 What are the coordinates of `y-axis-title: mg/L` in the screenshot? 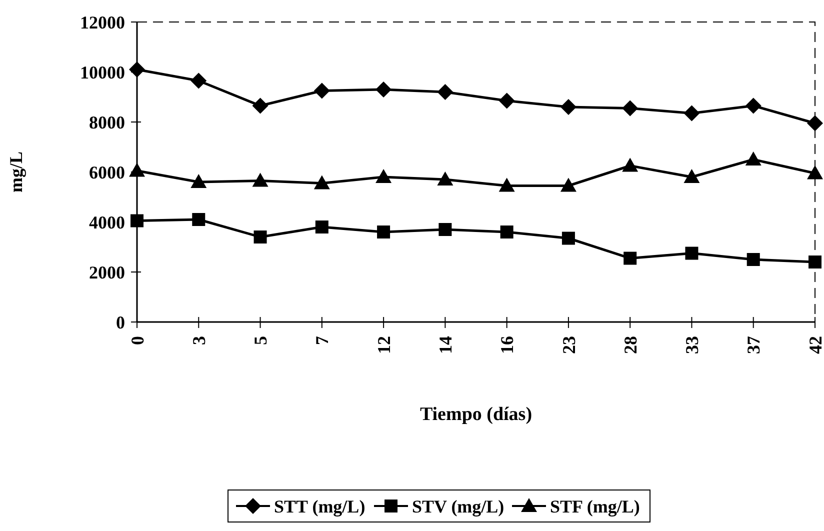 It's located at (16, 172).